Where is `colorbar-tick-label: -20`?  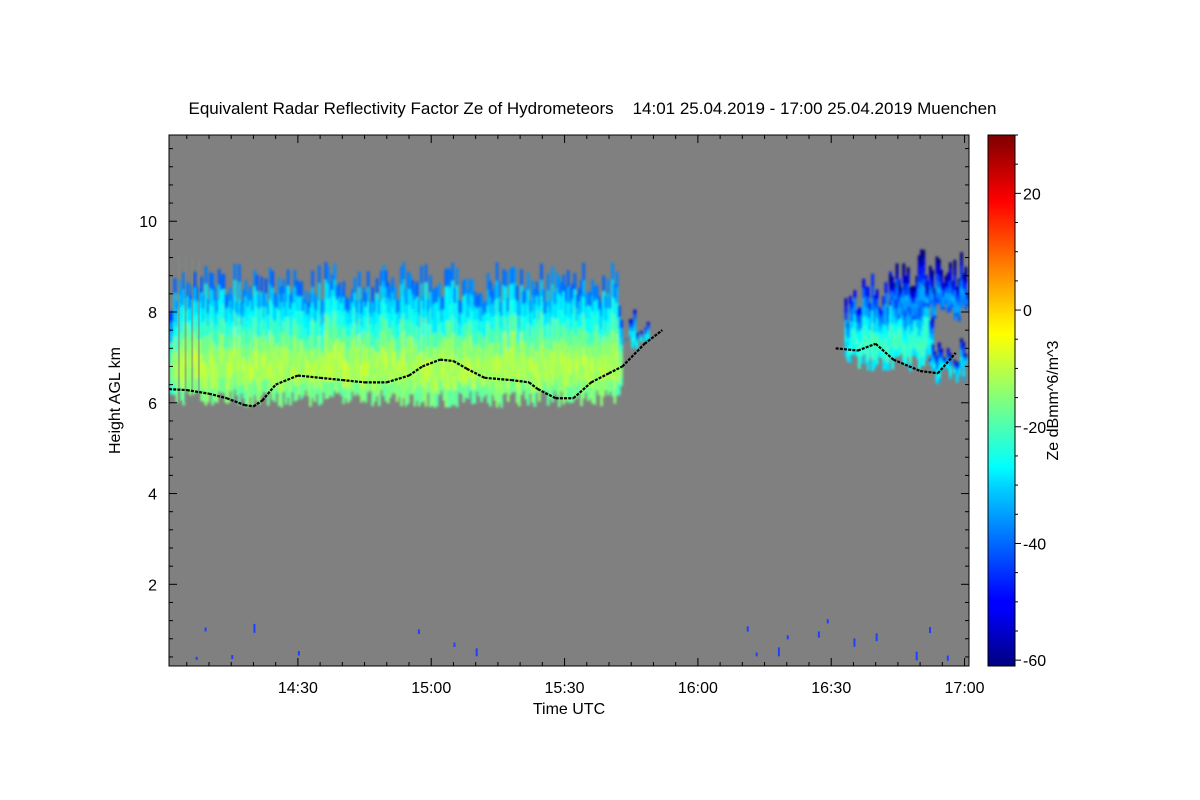 colorbar-tick-label: -20 is located at coordinates (1034, 428).